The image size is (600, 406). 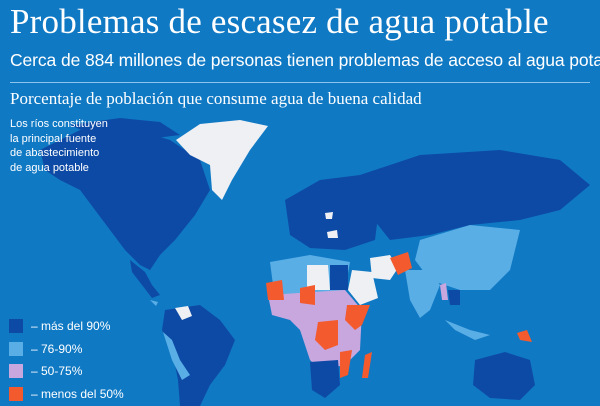 What do you see at coordinates (176, 356) in the screenshot?
I see `region-andes` at bounding box center [176, 356].